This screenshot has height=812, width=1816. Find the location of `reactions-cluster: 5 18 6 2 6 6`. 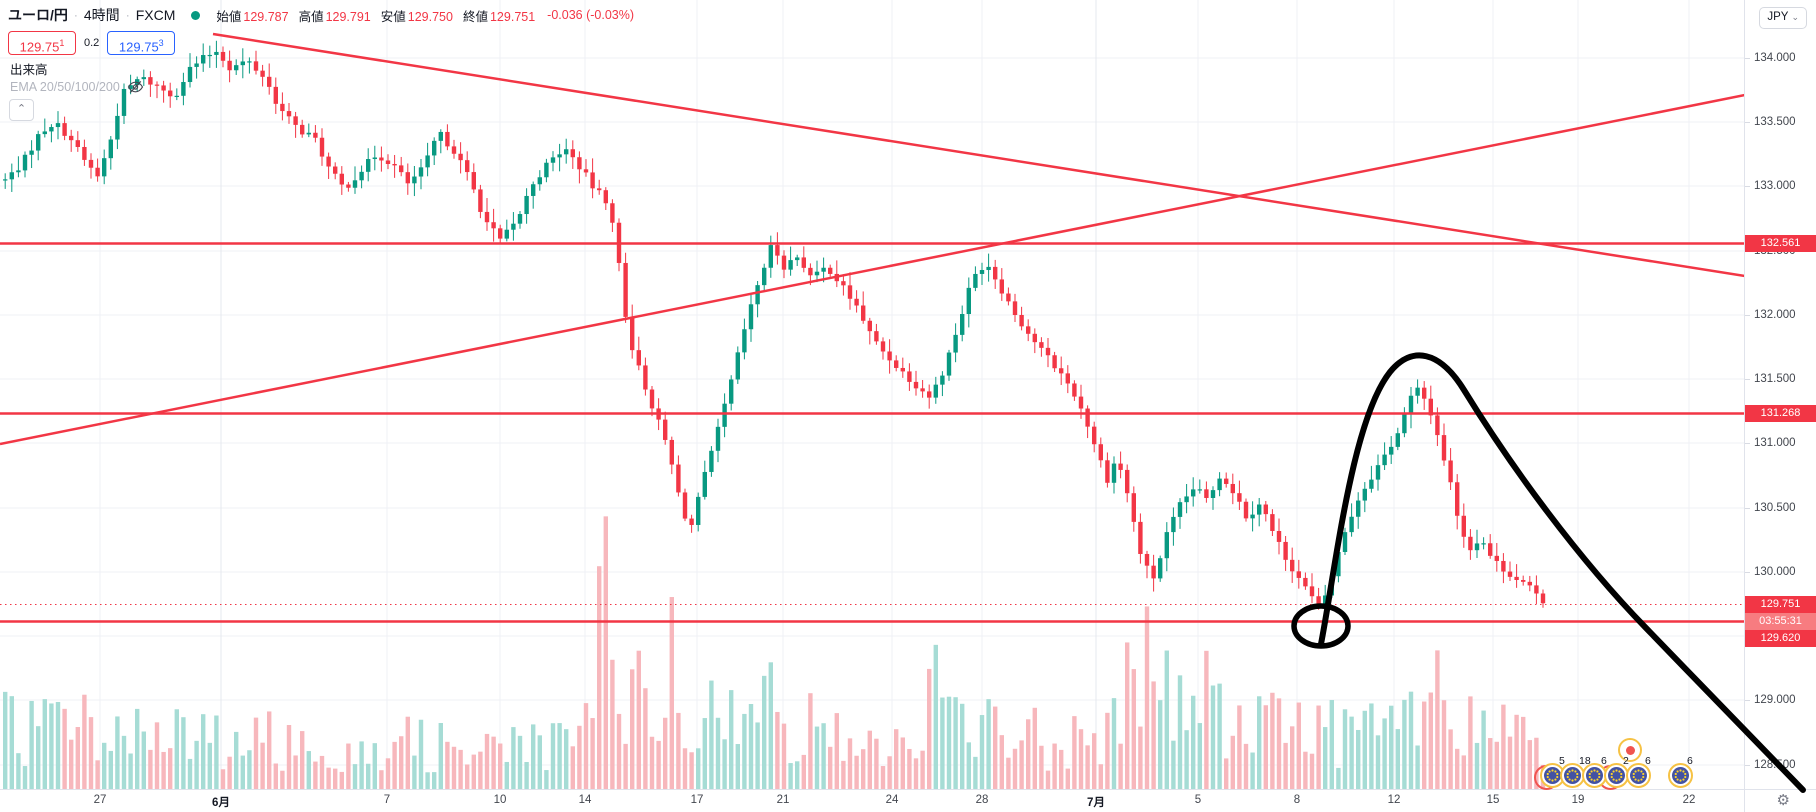

reactions-cluster: 5 18 6 2 6 6 is located at coordinates (1618, 765).